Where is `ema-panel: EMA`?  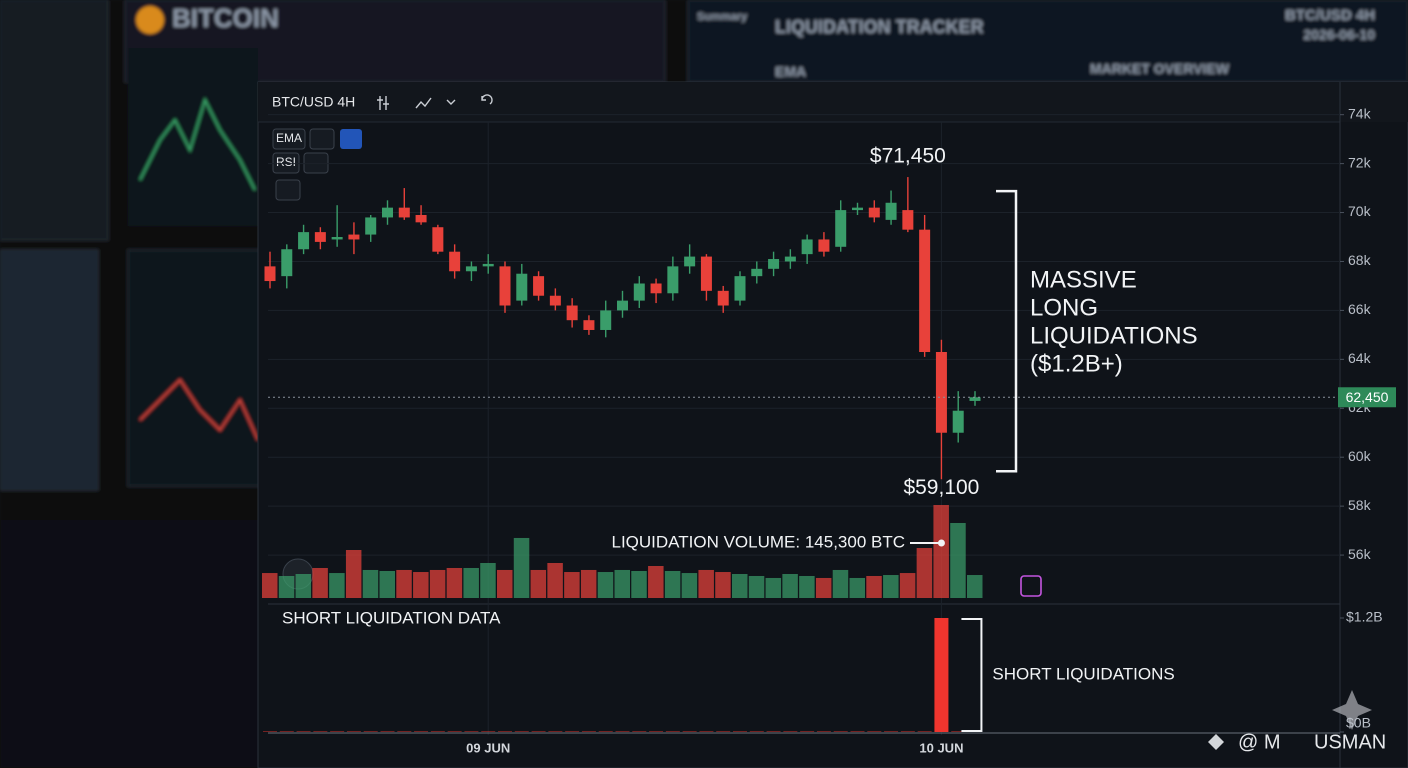
ema-panel: EMA is located at coordinates (790, 72).